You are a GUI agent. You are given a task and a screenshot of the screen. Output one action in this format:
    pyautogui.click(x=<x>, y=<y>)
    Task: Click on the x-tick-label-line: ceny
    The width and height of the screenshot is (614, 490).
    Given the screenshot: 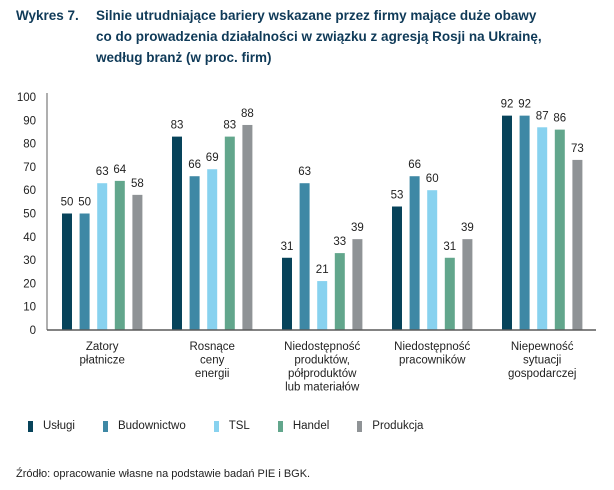 What is the action you would take?
    pyautogui.click(x=212, y=361)
    